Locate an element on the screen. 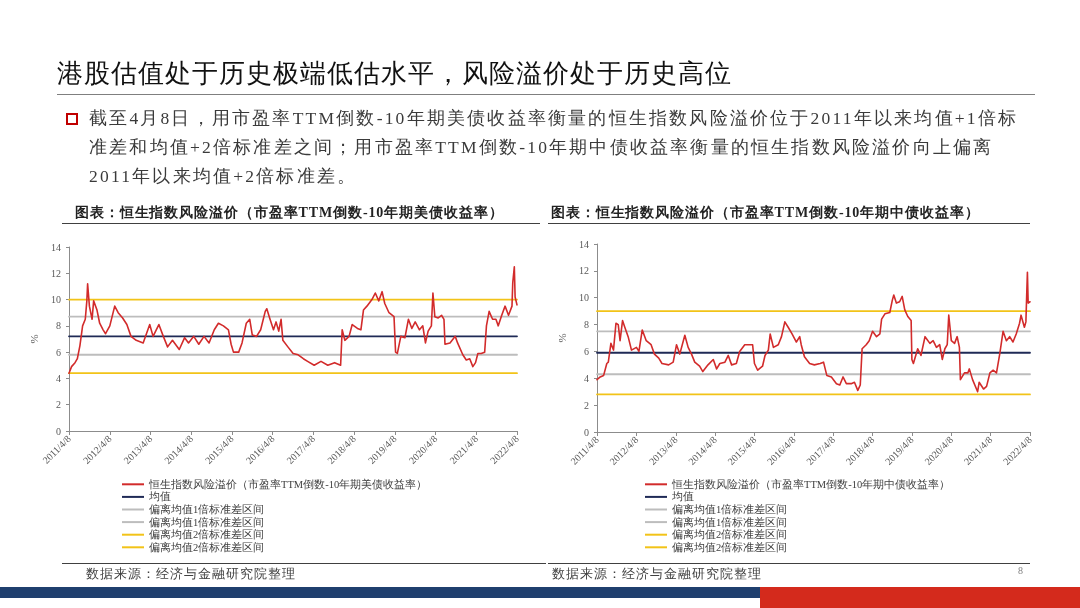 Image resolution: width=1080 pixels, height=608 pixels. chart-title: 图表：恒生指数风险溢价（市盈率TTM倒数-10年期美债收益率） is located at coordinates (290, 213).